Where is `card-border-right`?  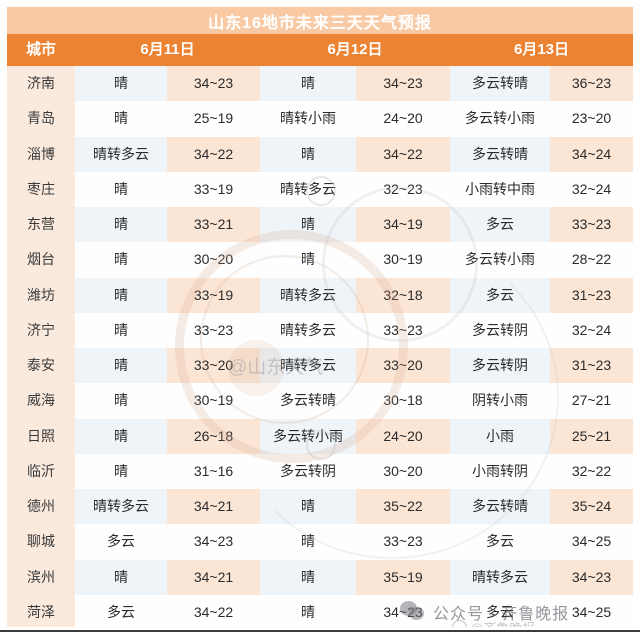
card-border-right is located at coordinates (636, 318).